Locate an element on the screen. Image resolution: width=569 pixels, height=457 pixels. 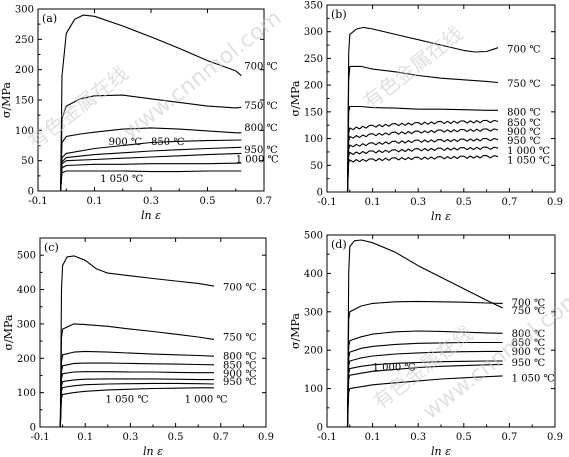
watermark-text: 有色金属在线 is located at coordinates (412, 67).